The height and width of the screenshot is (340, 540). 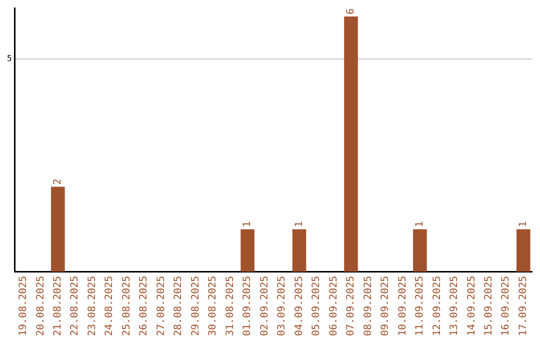 What do you see at coordinates (488, 306) in the screenshot?
I see `x-tick-label: 15.09.2025` at bounding box center [488, 306].